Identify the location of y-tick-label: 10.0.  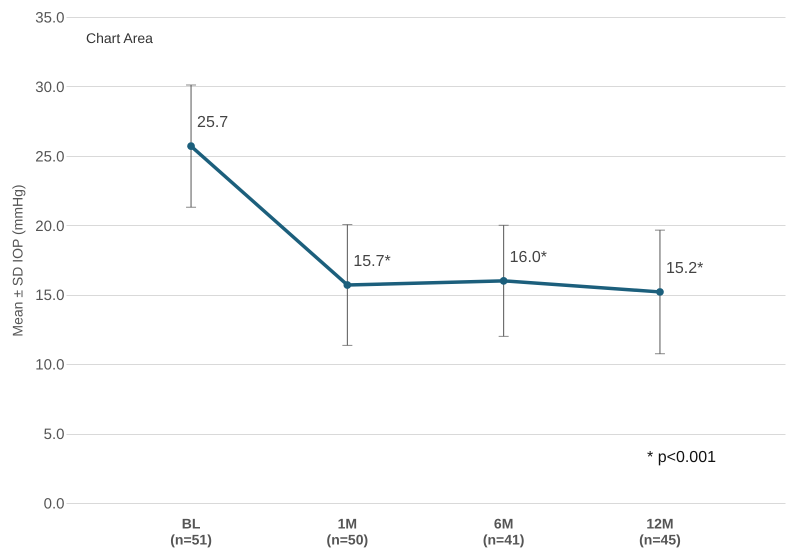
(49, 365).